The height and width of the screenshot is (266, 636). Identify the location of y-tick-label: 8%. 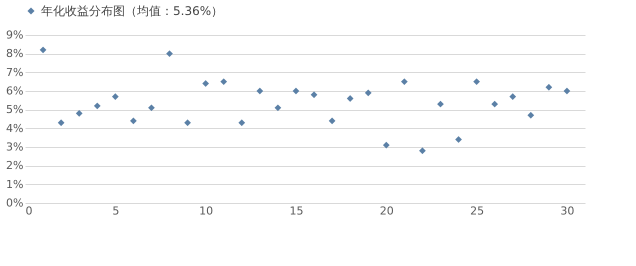
(15, 53).